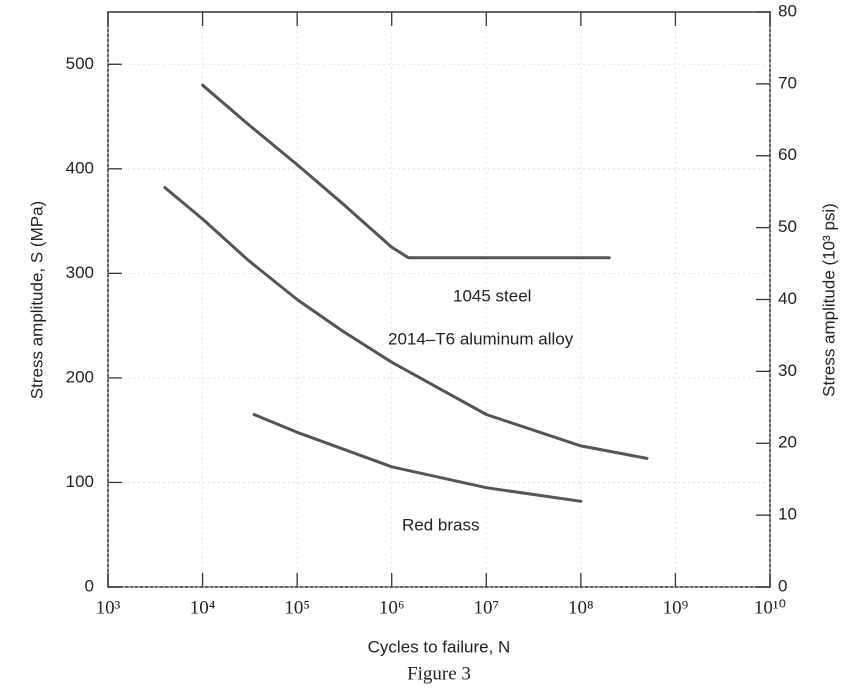  Describe the element at coordinates (787, 370) in the screenshot. I see `y2-tick-label: 30` at that location.